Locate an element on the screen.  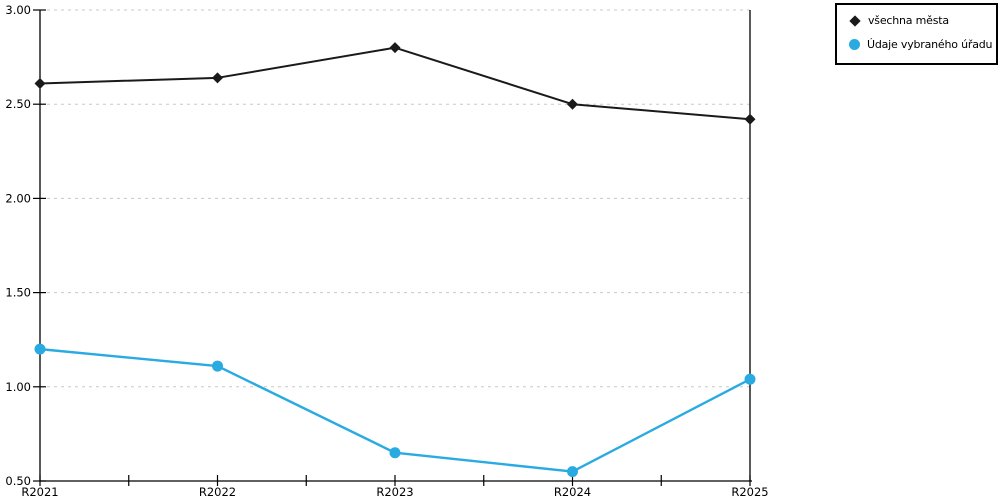
legend-item-selected-office: Údaje vybraného úřadu is located at coordinates (921, 44).